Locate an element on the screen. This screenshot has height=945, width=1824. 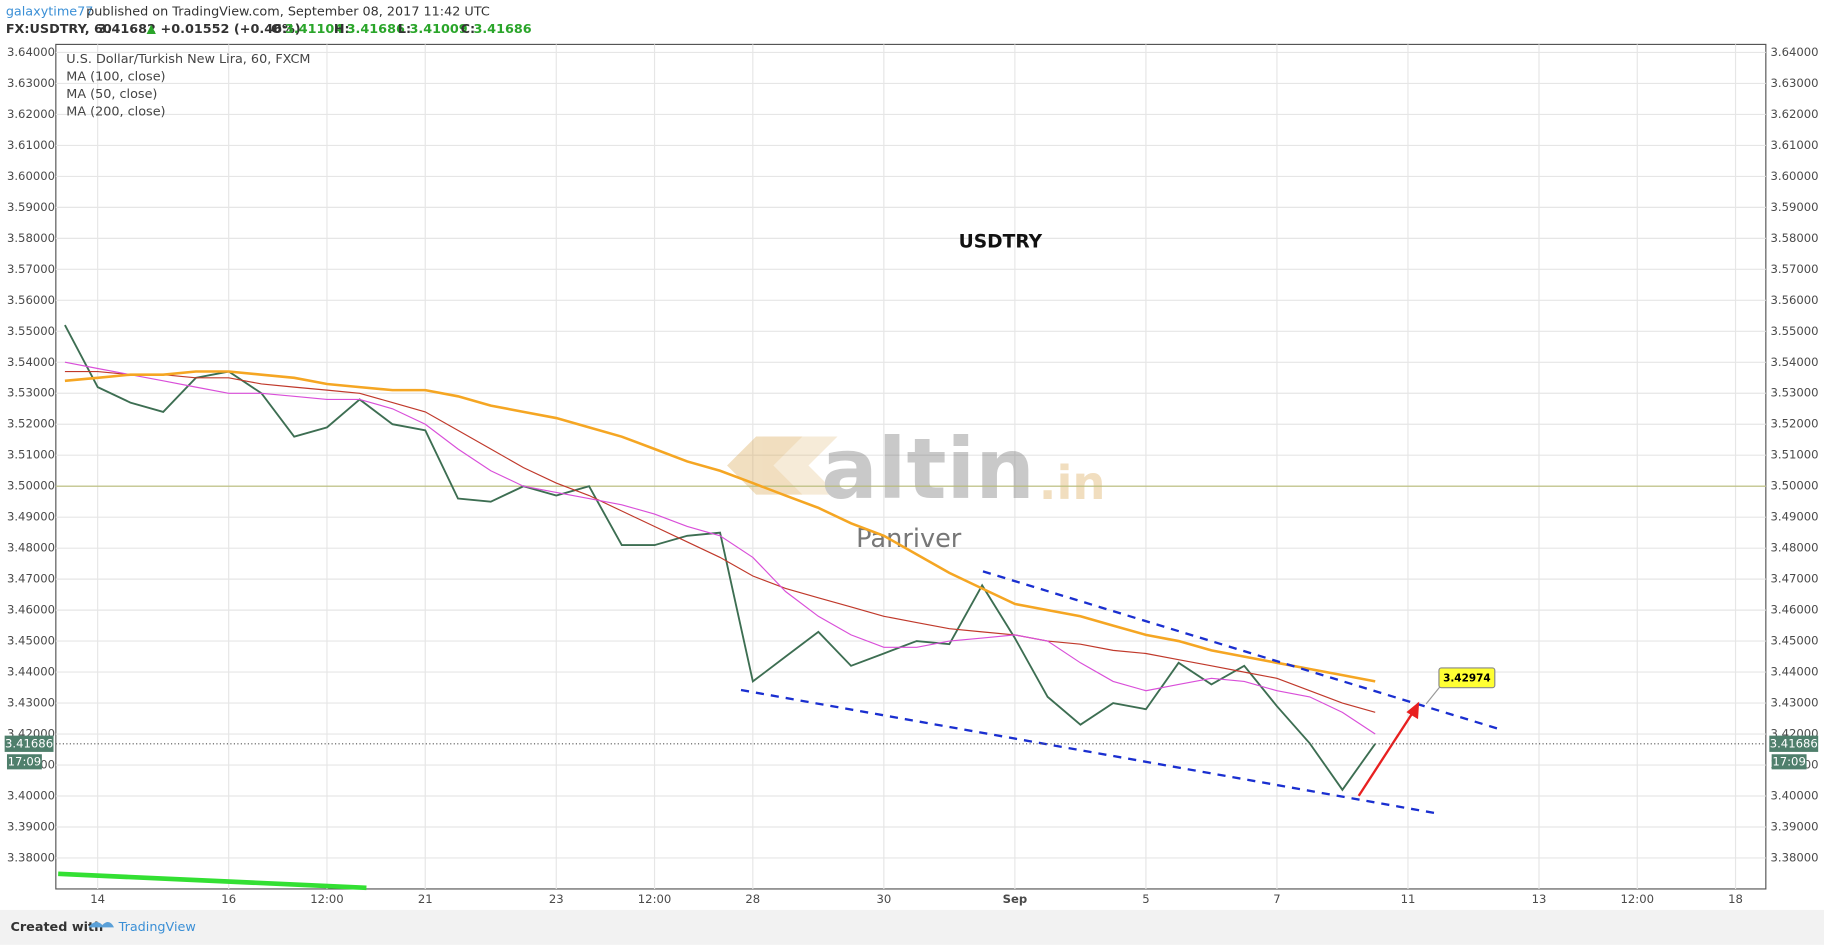
y-tick-label-left: 3.44000 is located at coordinates (31, 672).